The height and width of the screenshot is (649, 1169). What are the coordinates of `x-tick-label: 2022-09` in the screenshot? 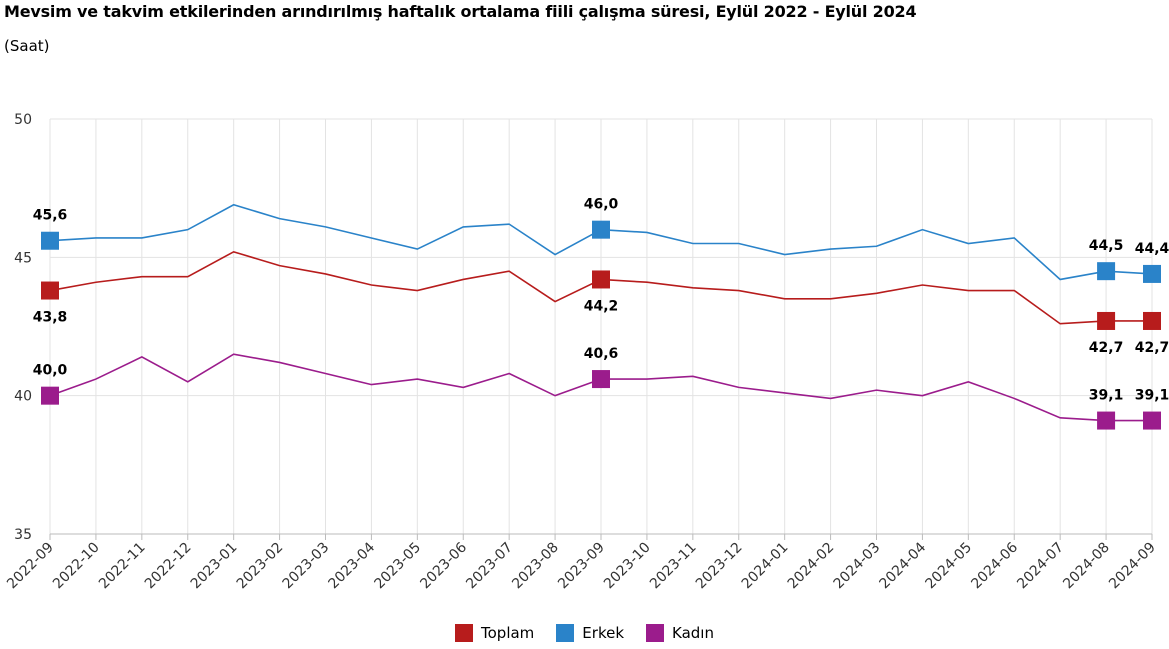 It's located at (30, 566).